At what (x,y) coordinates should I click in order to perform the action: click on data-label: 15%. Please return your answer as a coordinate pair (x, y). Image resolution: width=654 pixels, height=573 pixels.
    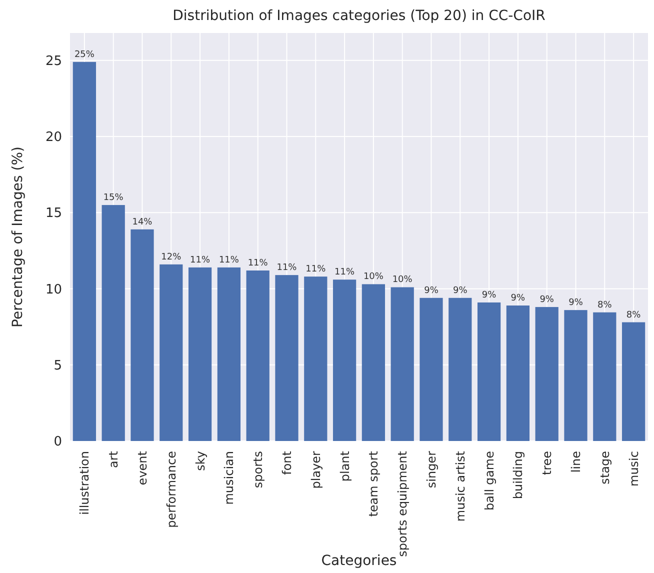
    Looking at the image, I should click on (113, 198).